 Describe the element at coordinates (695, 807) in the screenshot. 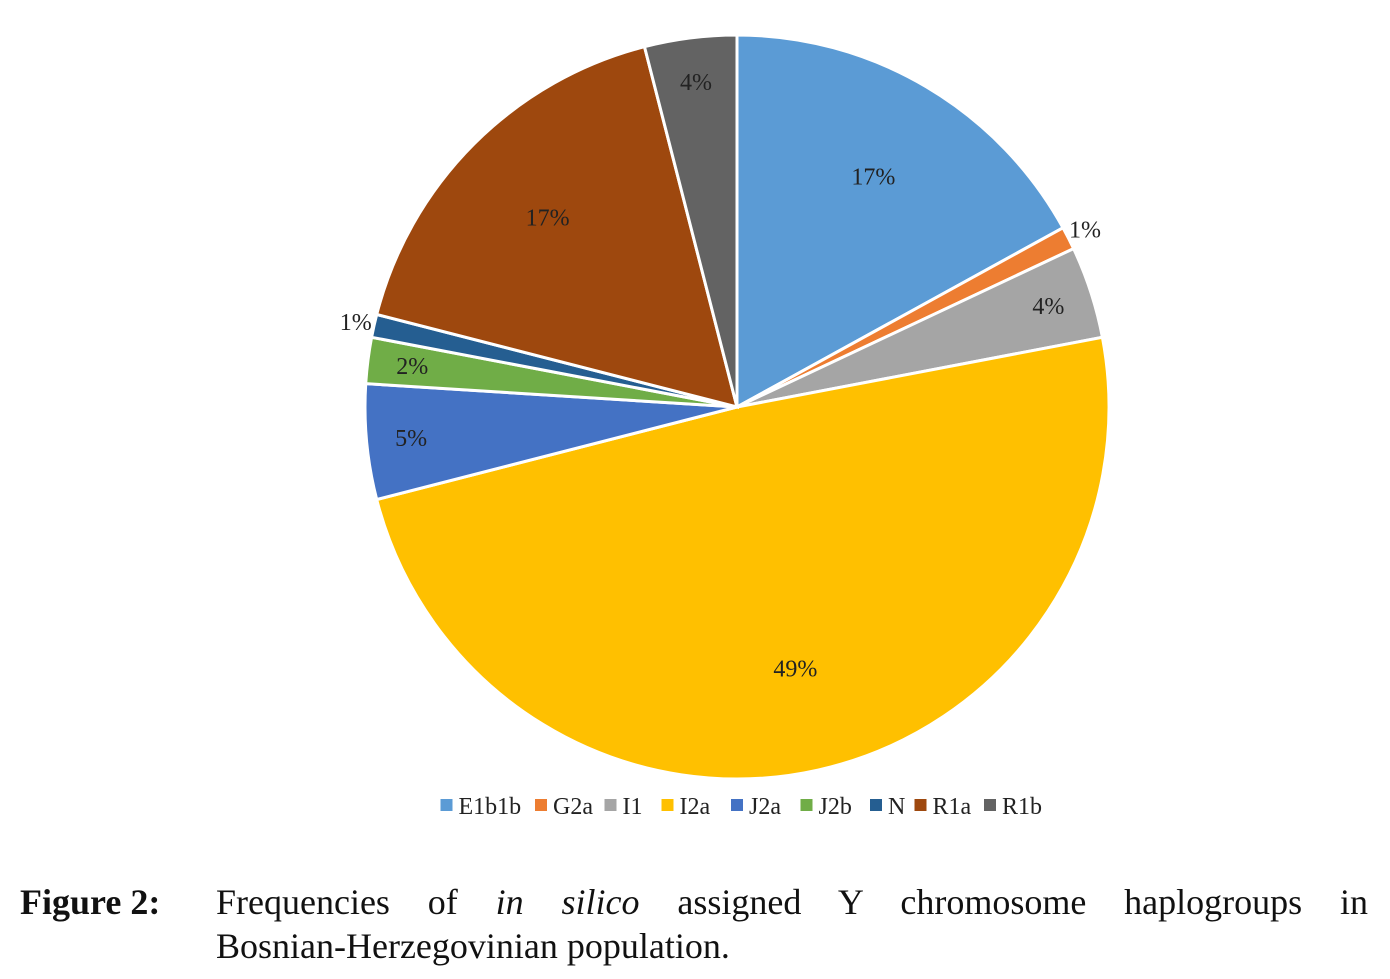

I see `legend-label-i2a: I2a` at that location.